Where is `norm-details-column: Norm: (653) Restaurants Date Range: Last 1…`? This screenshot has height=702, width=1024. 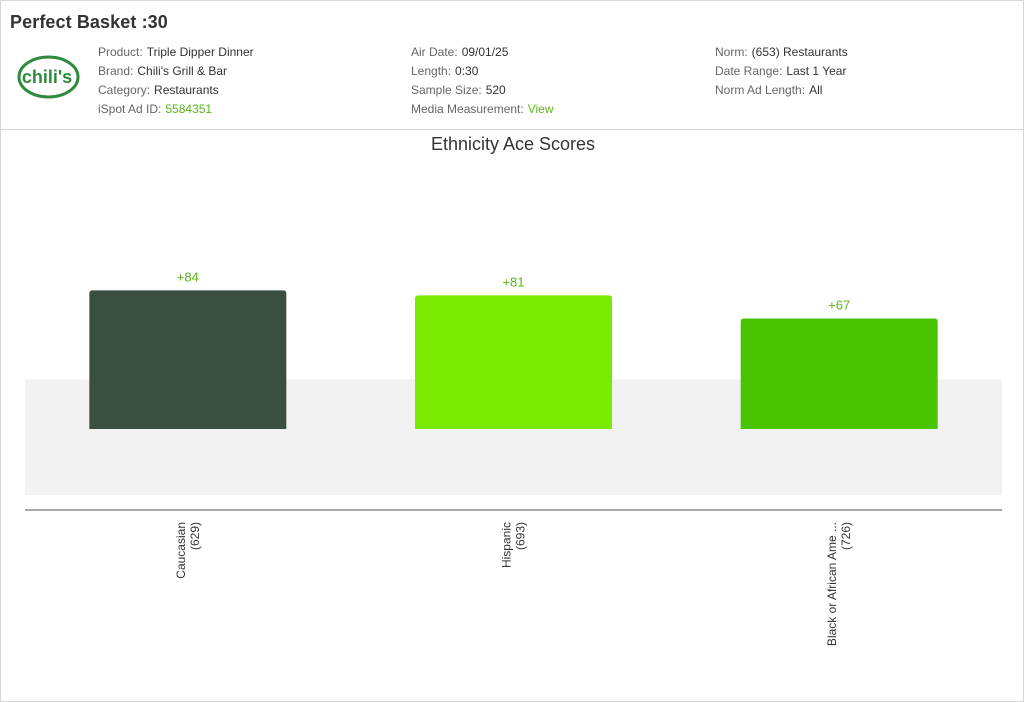
norm-details-column: Norm: (653) Restaurants Date Range: Last 1… is located at coordinates (781, 71).